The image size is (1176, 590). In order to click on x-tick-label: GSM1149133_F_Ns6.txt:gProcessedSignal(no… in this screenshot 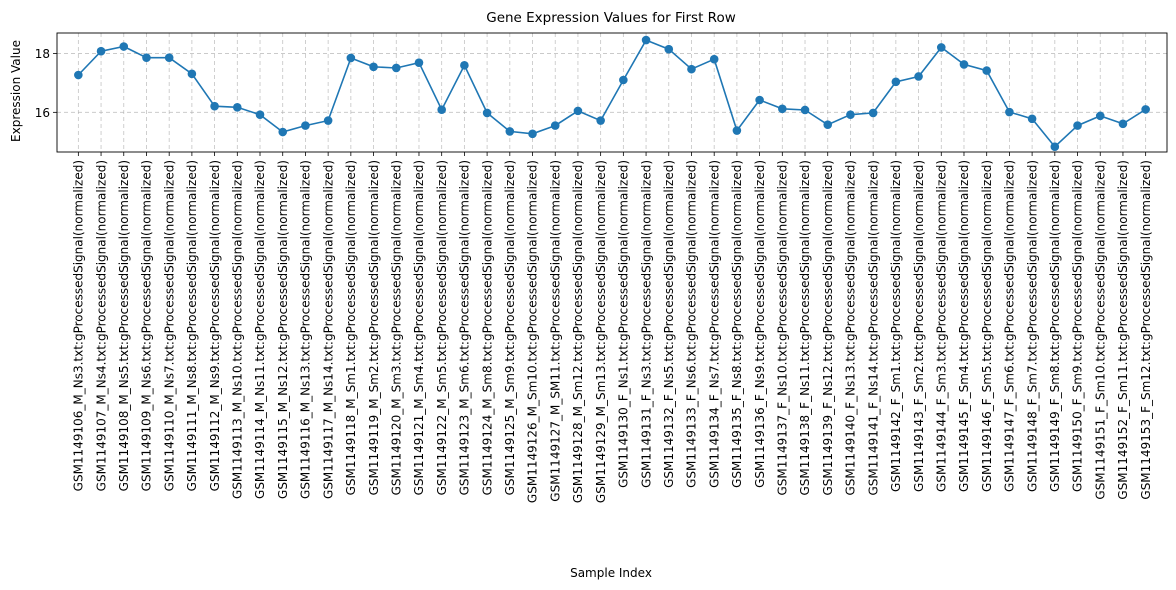, I will do `click(692, 324)`.